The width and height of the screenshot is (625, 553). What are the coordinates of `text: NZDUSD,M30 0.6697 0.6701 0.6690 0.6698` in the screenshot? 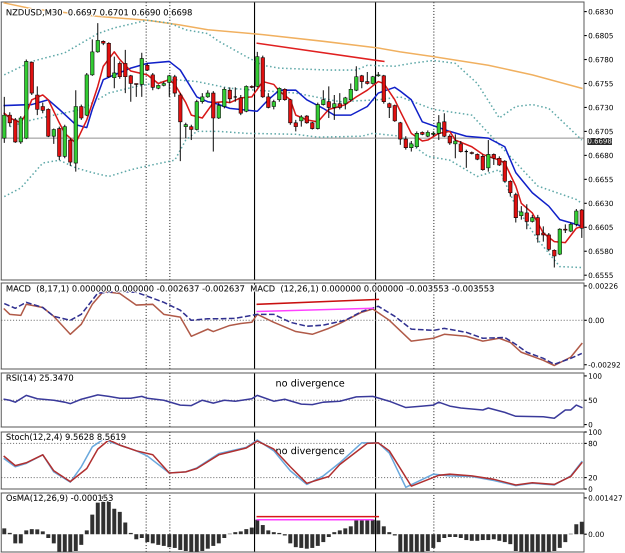 It's located at (99, 12).